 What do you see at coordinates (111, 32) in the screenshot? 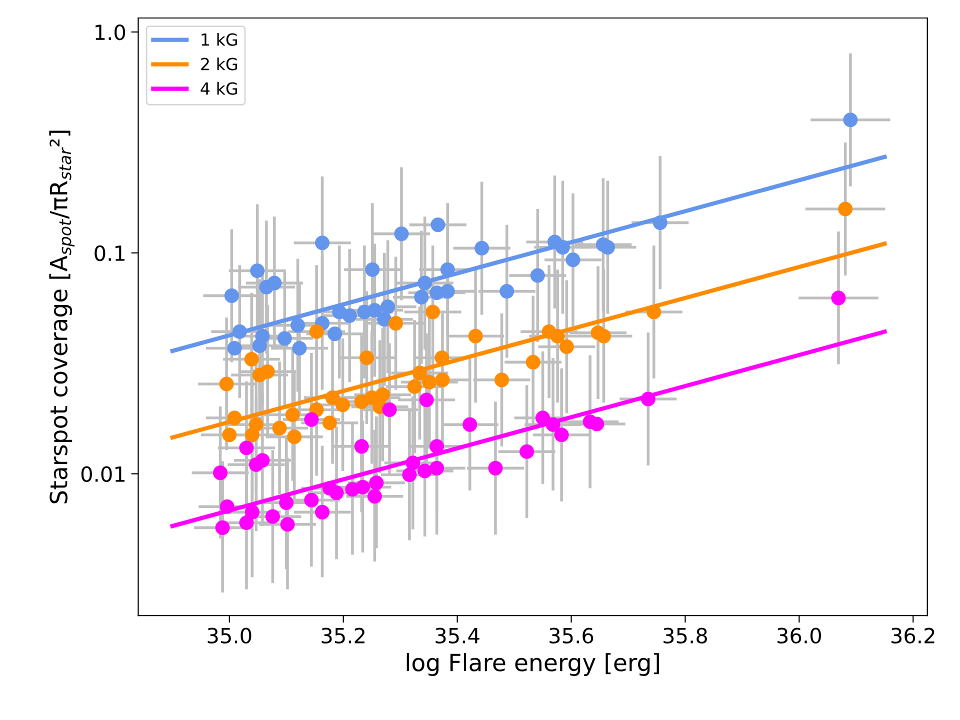
I see `y-tick-label: 1.0` at bounding box center [111, 32].